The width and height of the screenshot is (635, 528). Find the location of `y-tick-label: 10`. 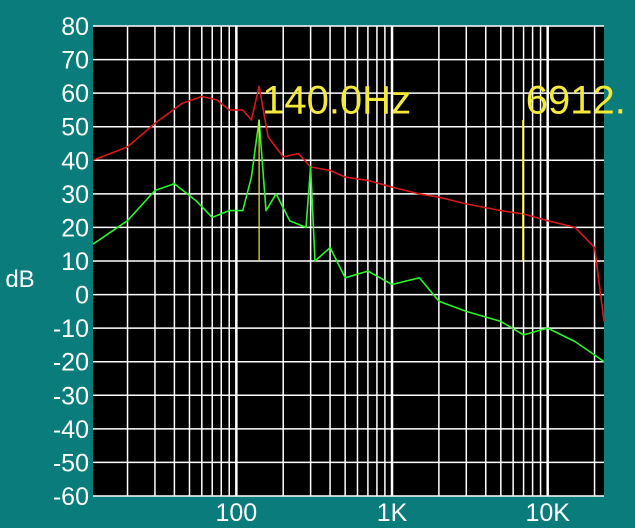

y-tick-label: 10 is located at coordinates (75, 262).